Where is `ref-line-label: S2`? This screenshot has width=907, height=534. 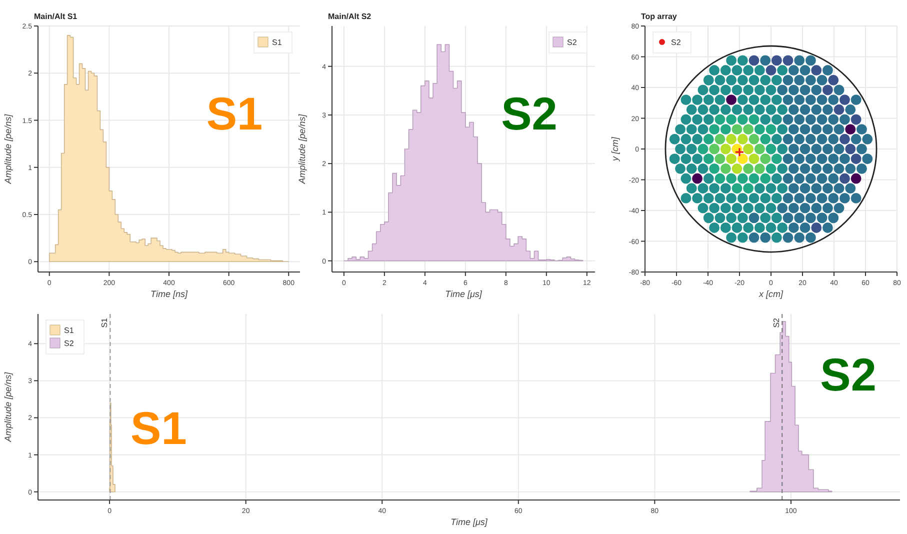 ref-line-label: S2 is located at coordinates (777, 322).